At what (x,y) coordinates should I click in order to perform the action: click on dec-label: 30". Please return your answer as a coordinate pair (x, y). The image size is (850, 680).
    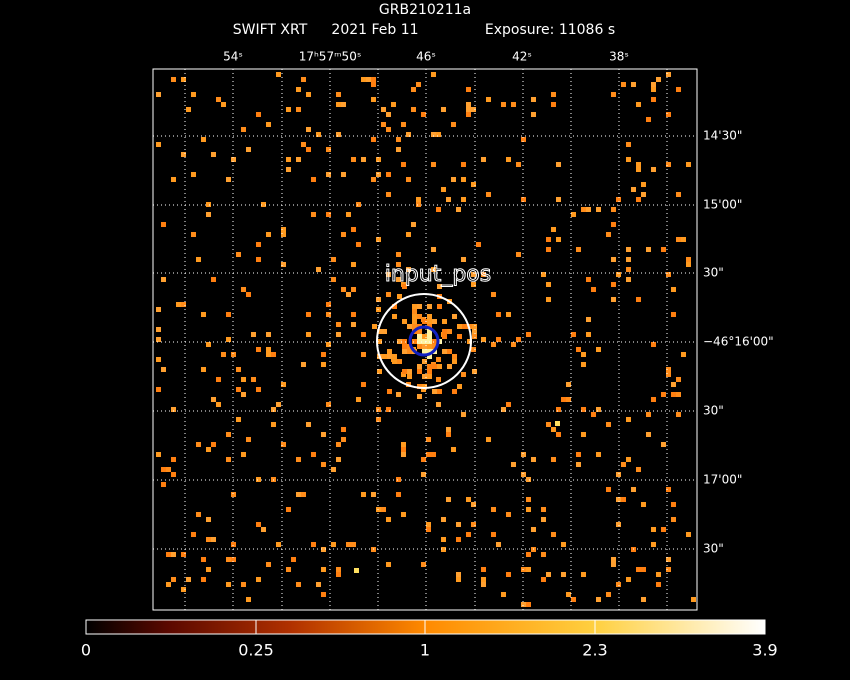
    Looking at the image, I should click on (713, 549).